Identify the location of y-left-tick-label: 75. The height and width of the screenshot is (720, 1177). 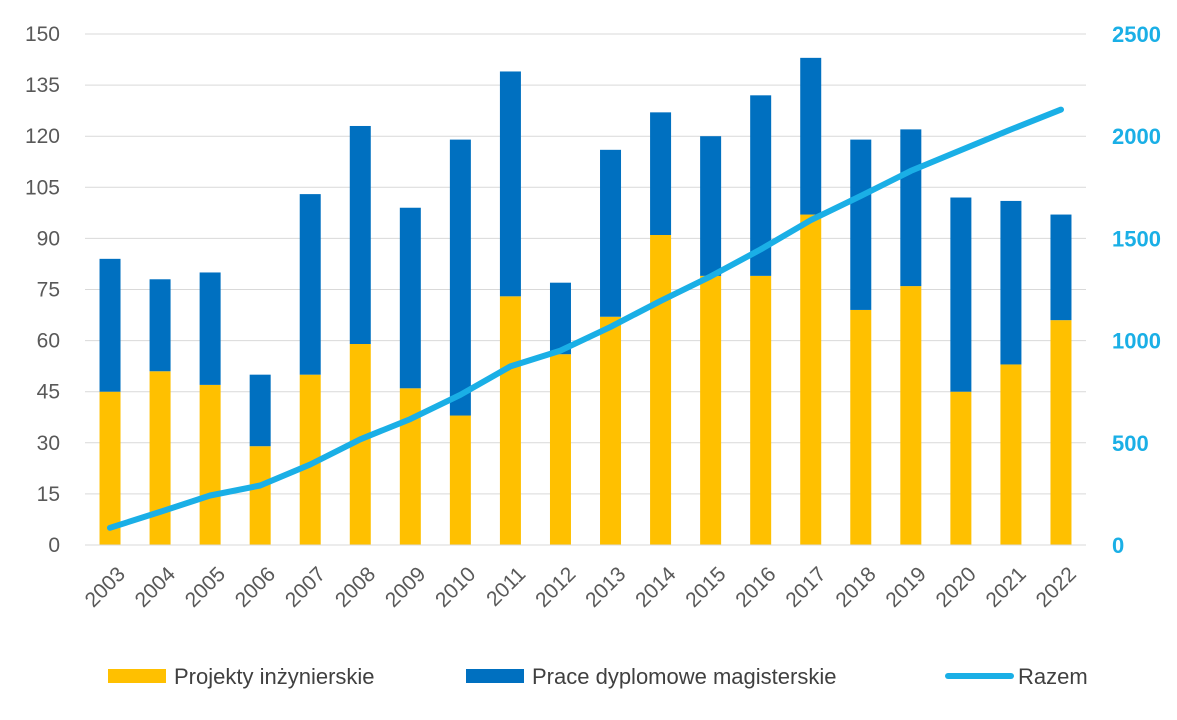
(48, 290).